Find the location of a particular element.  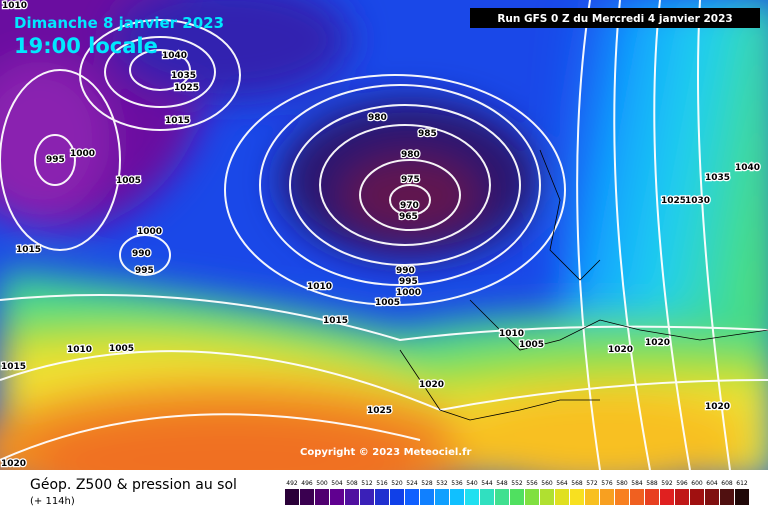

run-info: Run GFS 0 Z du Mercredi 4 janvier 2023 is located at coordinates (614, 19).